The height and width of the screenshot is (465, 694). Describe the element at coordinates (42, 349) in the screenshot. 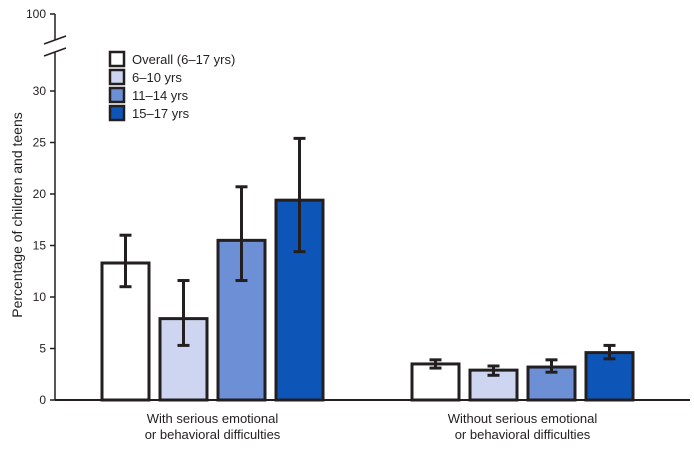

I see `y-tick-label: 5` at that location.